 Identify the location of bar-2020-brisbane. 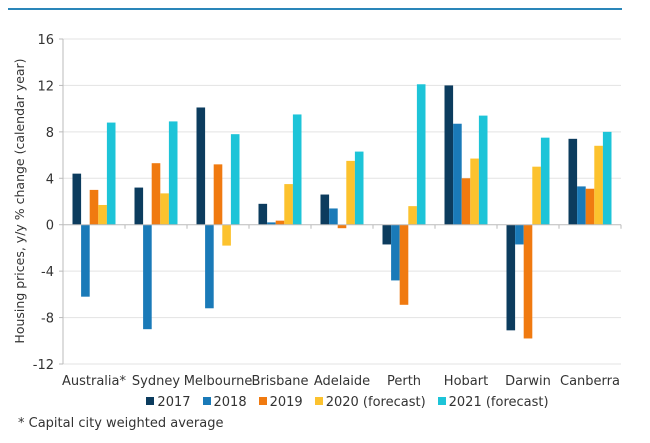
(288, 204).